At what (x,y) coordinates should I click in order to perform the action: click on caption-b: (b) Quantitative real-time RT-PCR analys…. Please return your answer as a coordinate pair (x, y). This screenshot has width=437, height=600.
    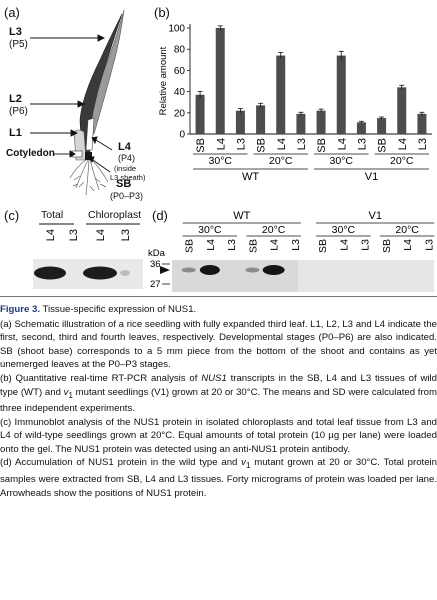
    Looking at the image, I should click on (218, 394).